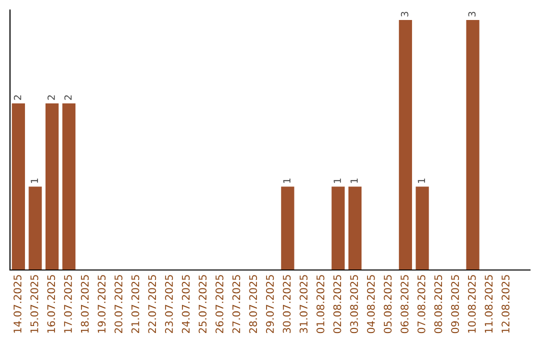 This screenshot has width=540, height=340. Describe the element at coordinates (152, 304) in the screenshot. I see `x-tick-label: 22.07.2025` at that location.